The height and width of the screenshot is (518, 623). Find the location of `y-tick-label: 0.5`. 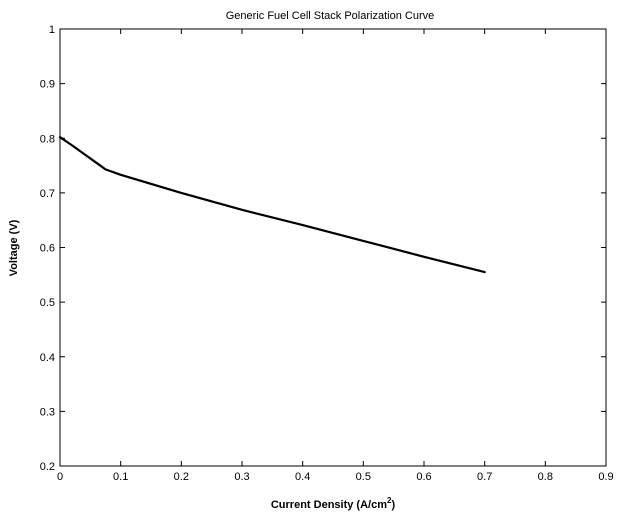

y-tick-label: 0.5 is located at coordinates (47, 303).